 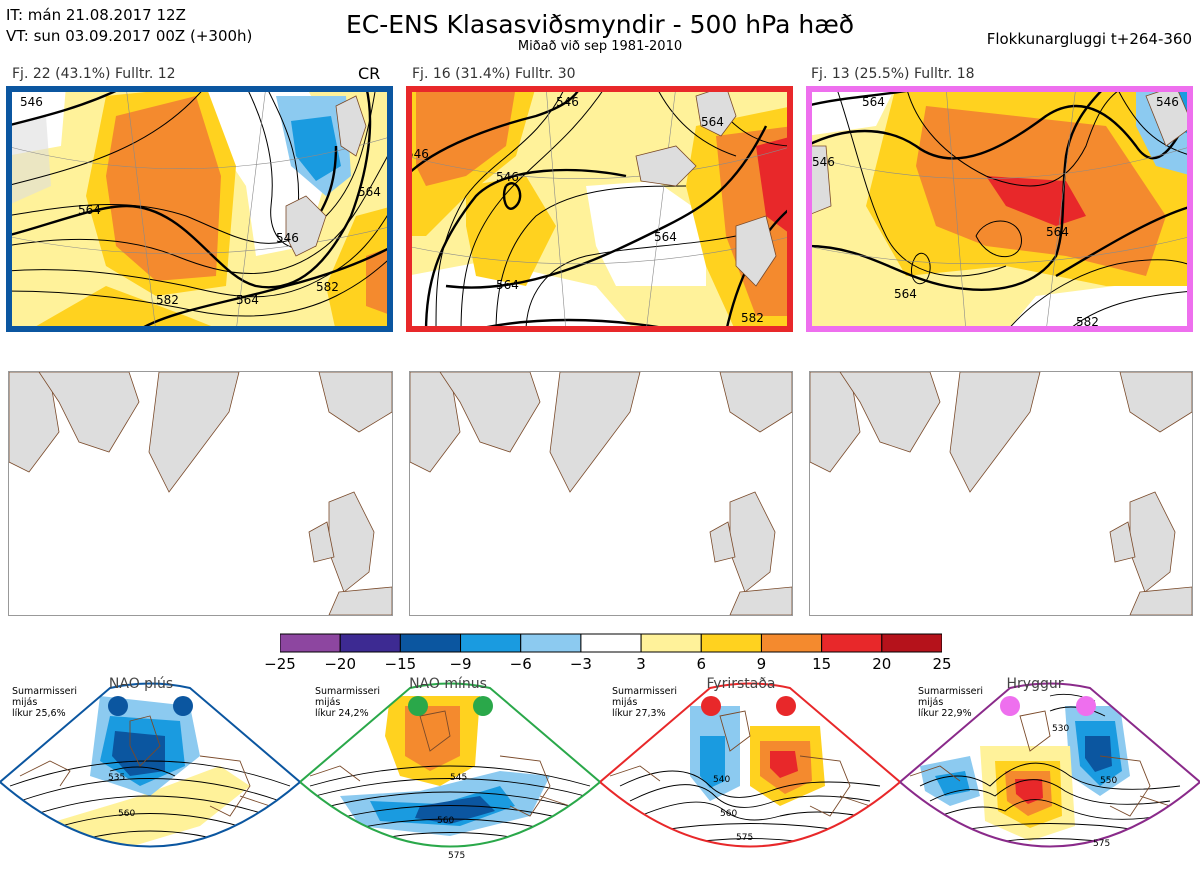 What do you see at coordinates (741, 684) in the screenshot?
I see `regime-3-name: Fyrirstaða` at bounding box center [741, 684].